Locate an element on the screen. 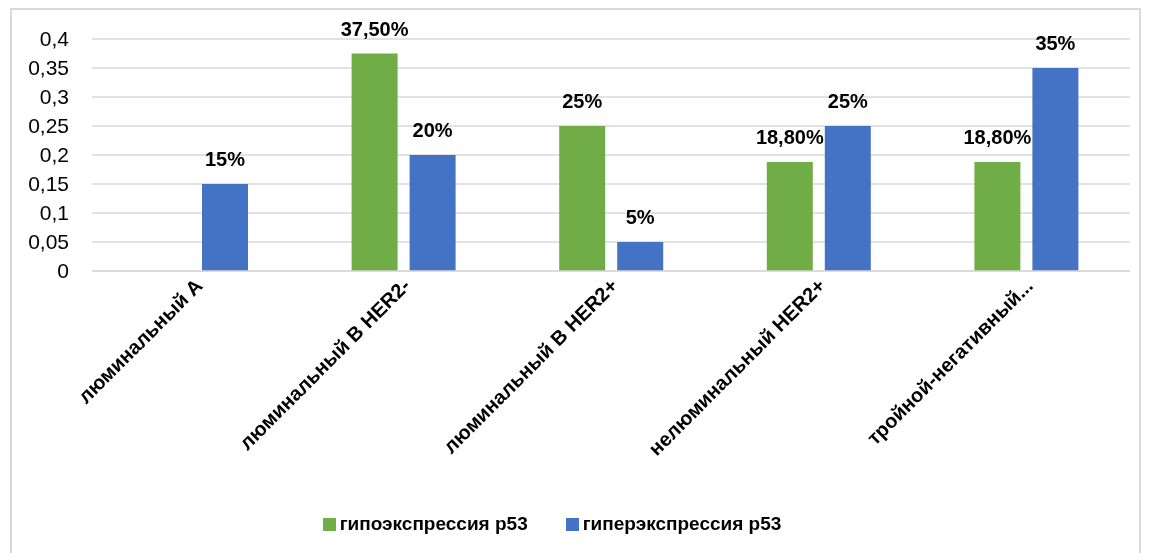 The image size is (1149, 553). y-tick-label: 0,4 is located at coordinates (54, 39).